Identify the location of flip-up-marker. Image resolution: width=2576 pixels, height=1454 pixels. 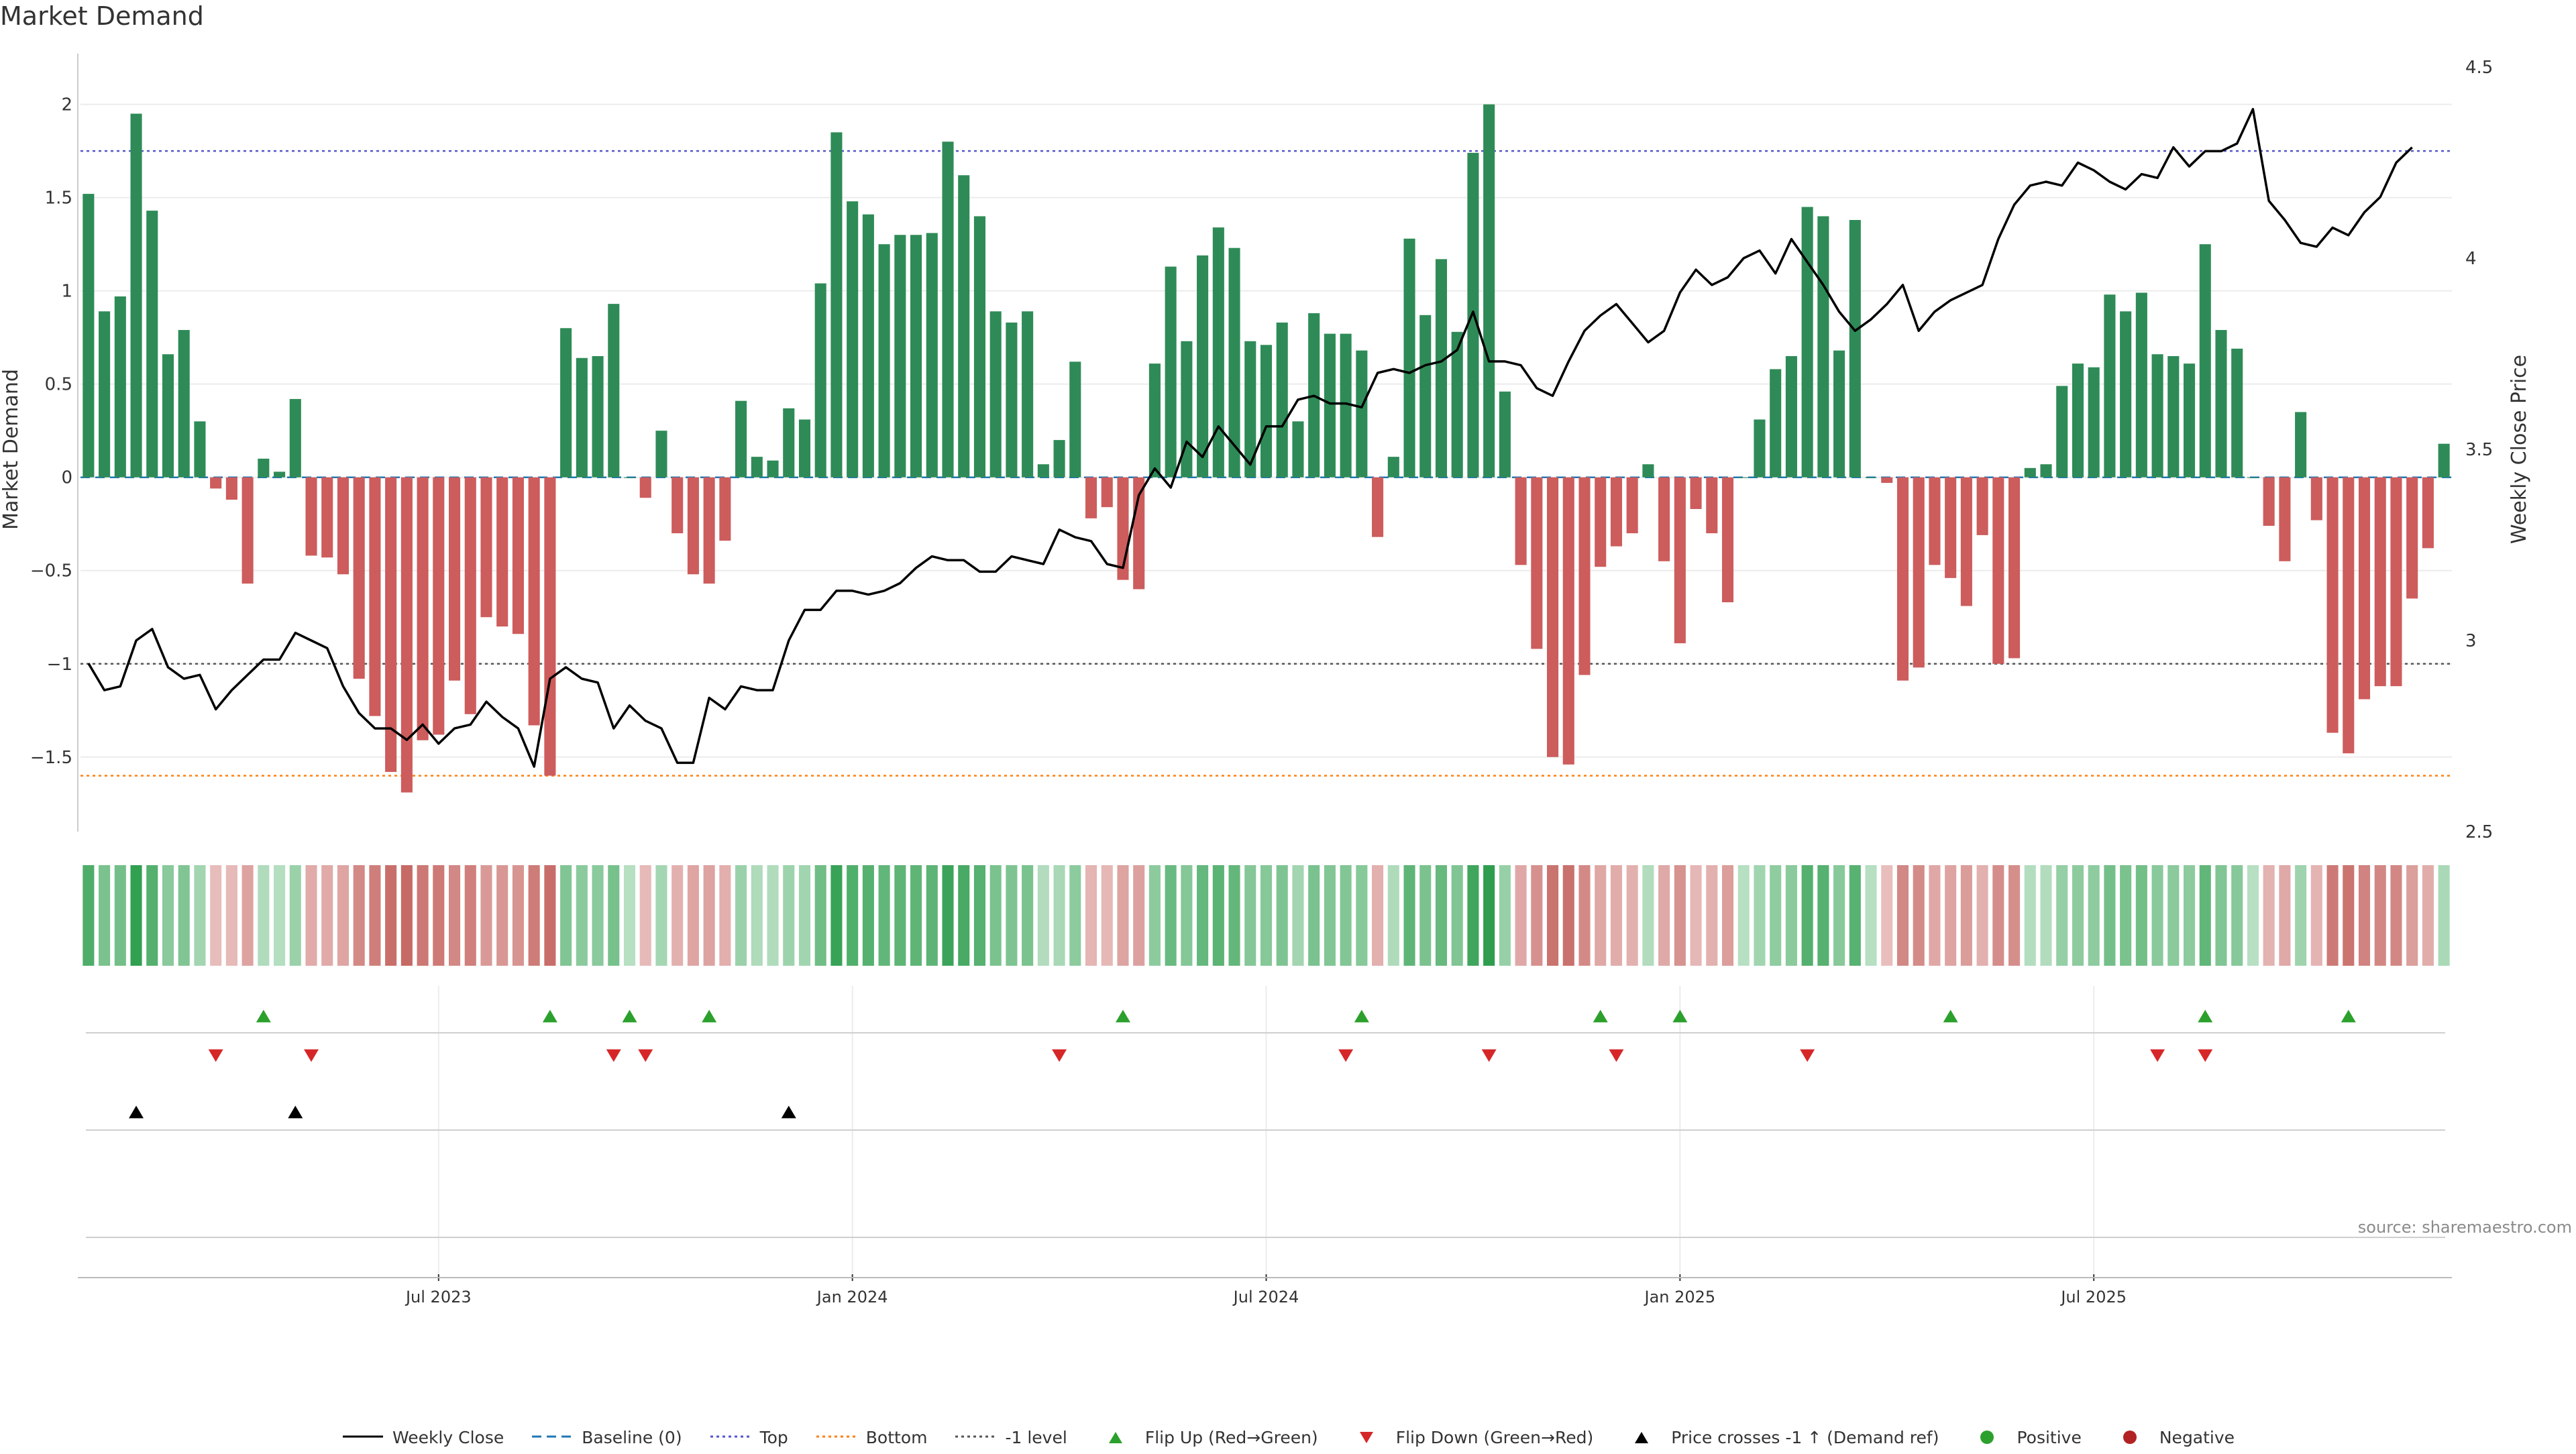
(263, 1016).